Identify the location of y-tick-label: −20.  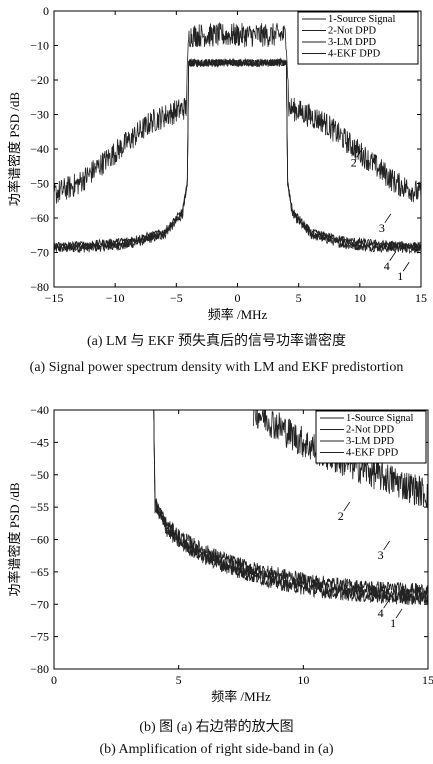
(39, 80).